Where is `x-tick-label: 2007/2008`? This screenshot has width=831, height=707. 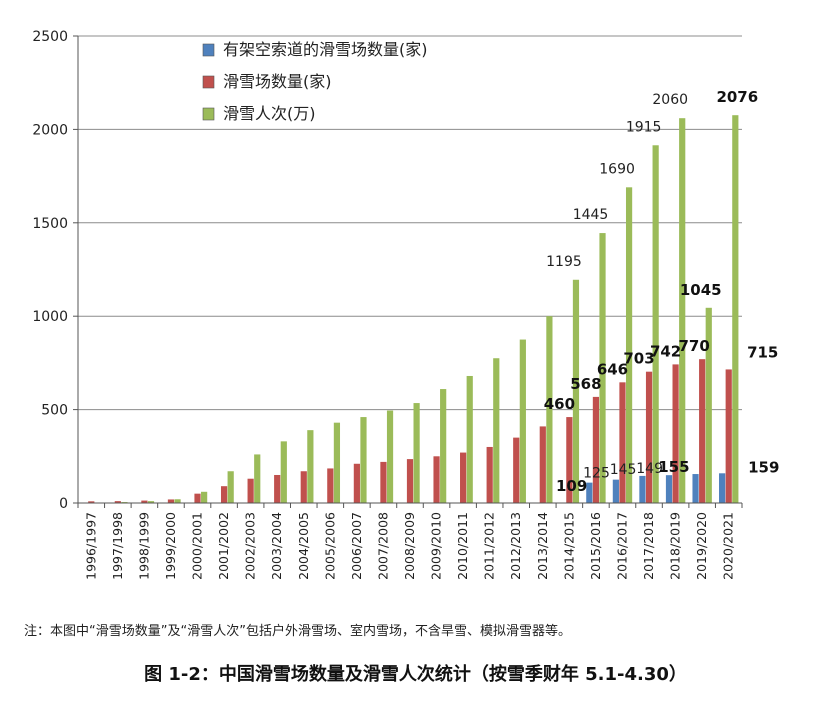
x-tick-label: 2007/2008 is located at coordinates (382, 546).